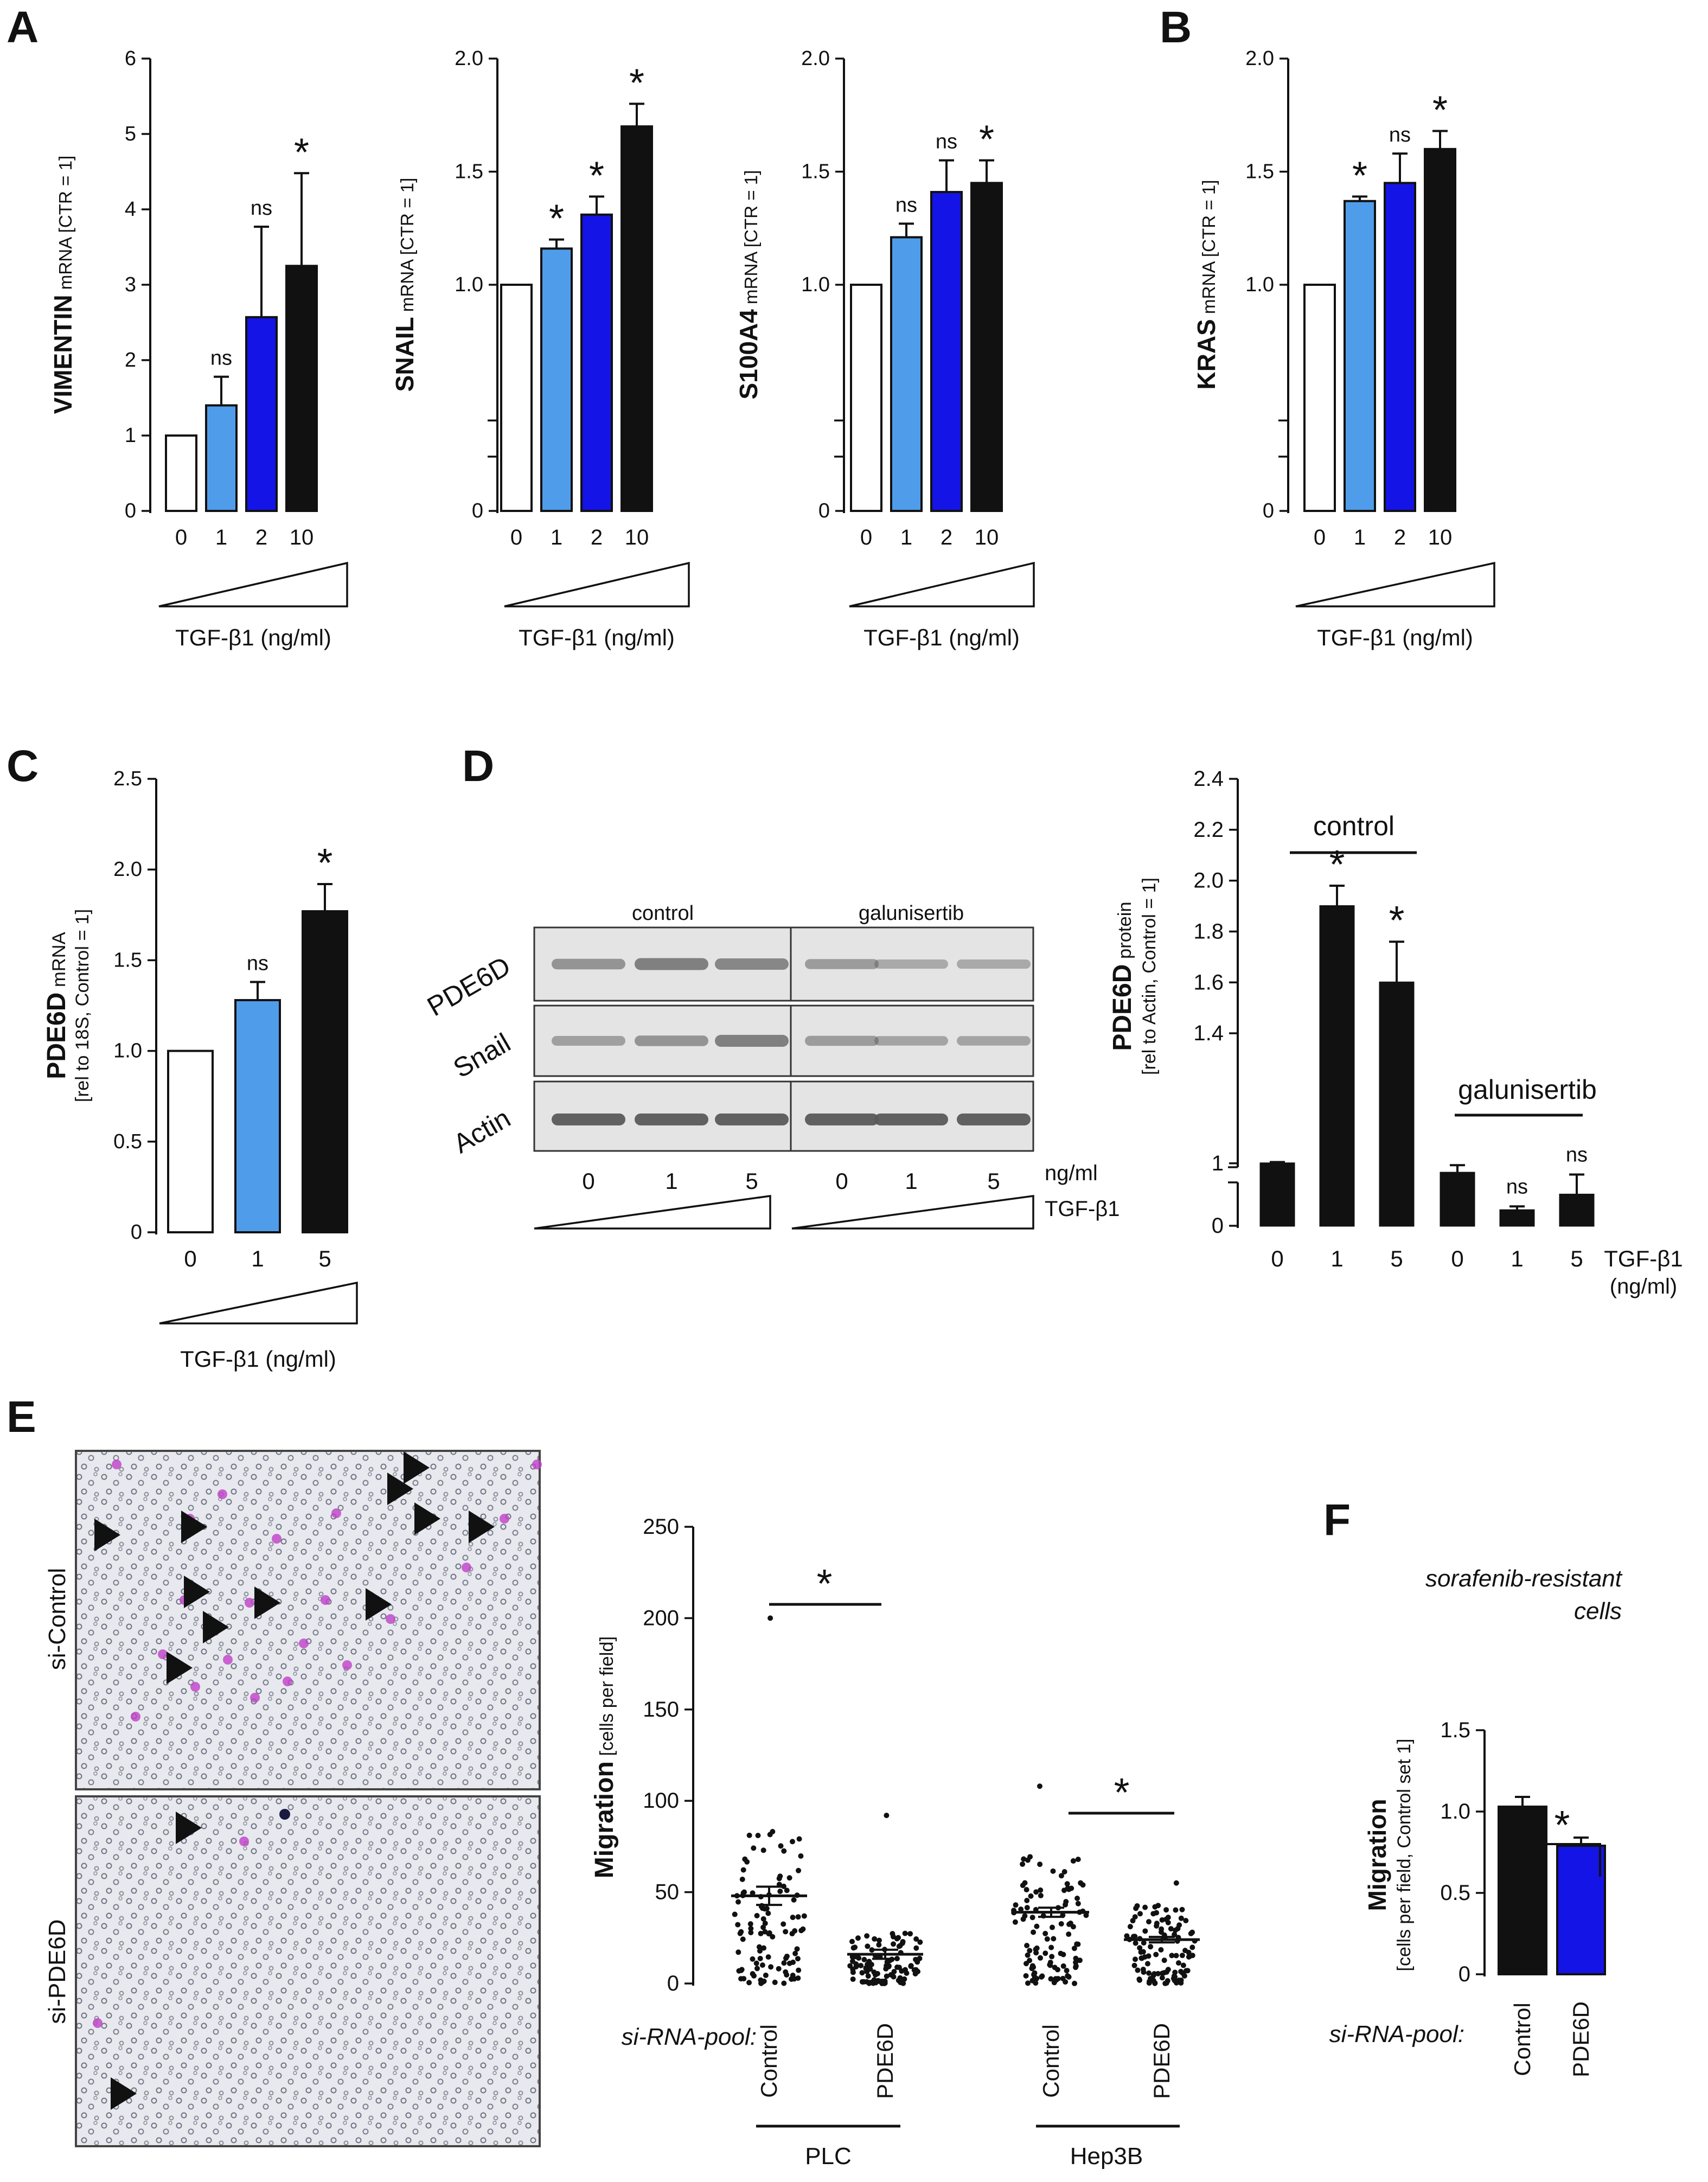  I want to click on group-label-galunisertib: galunisertib, so click(1527, 1089).